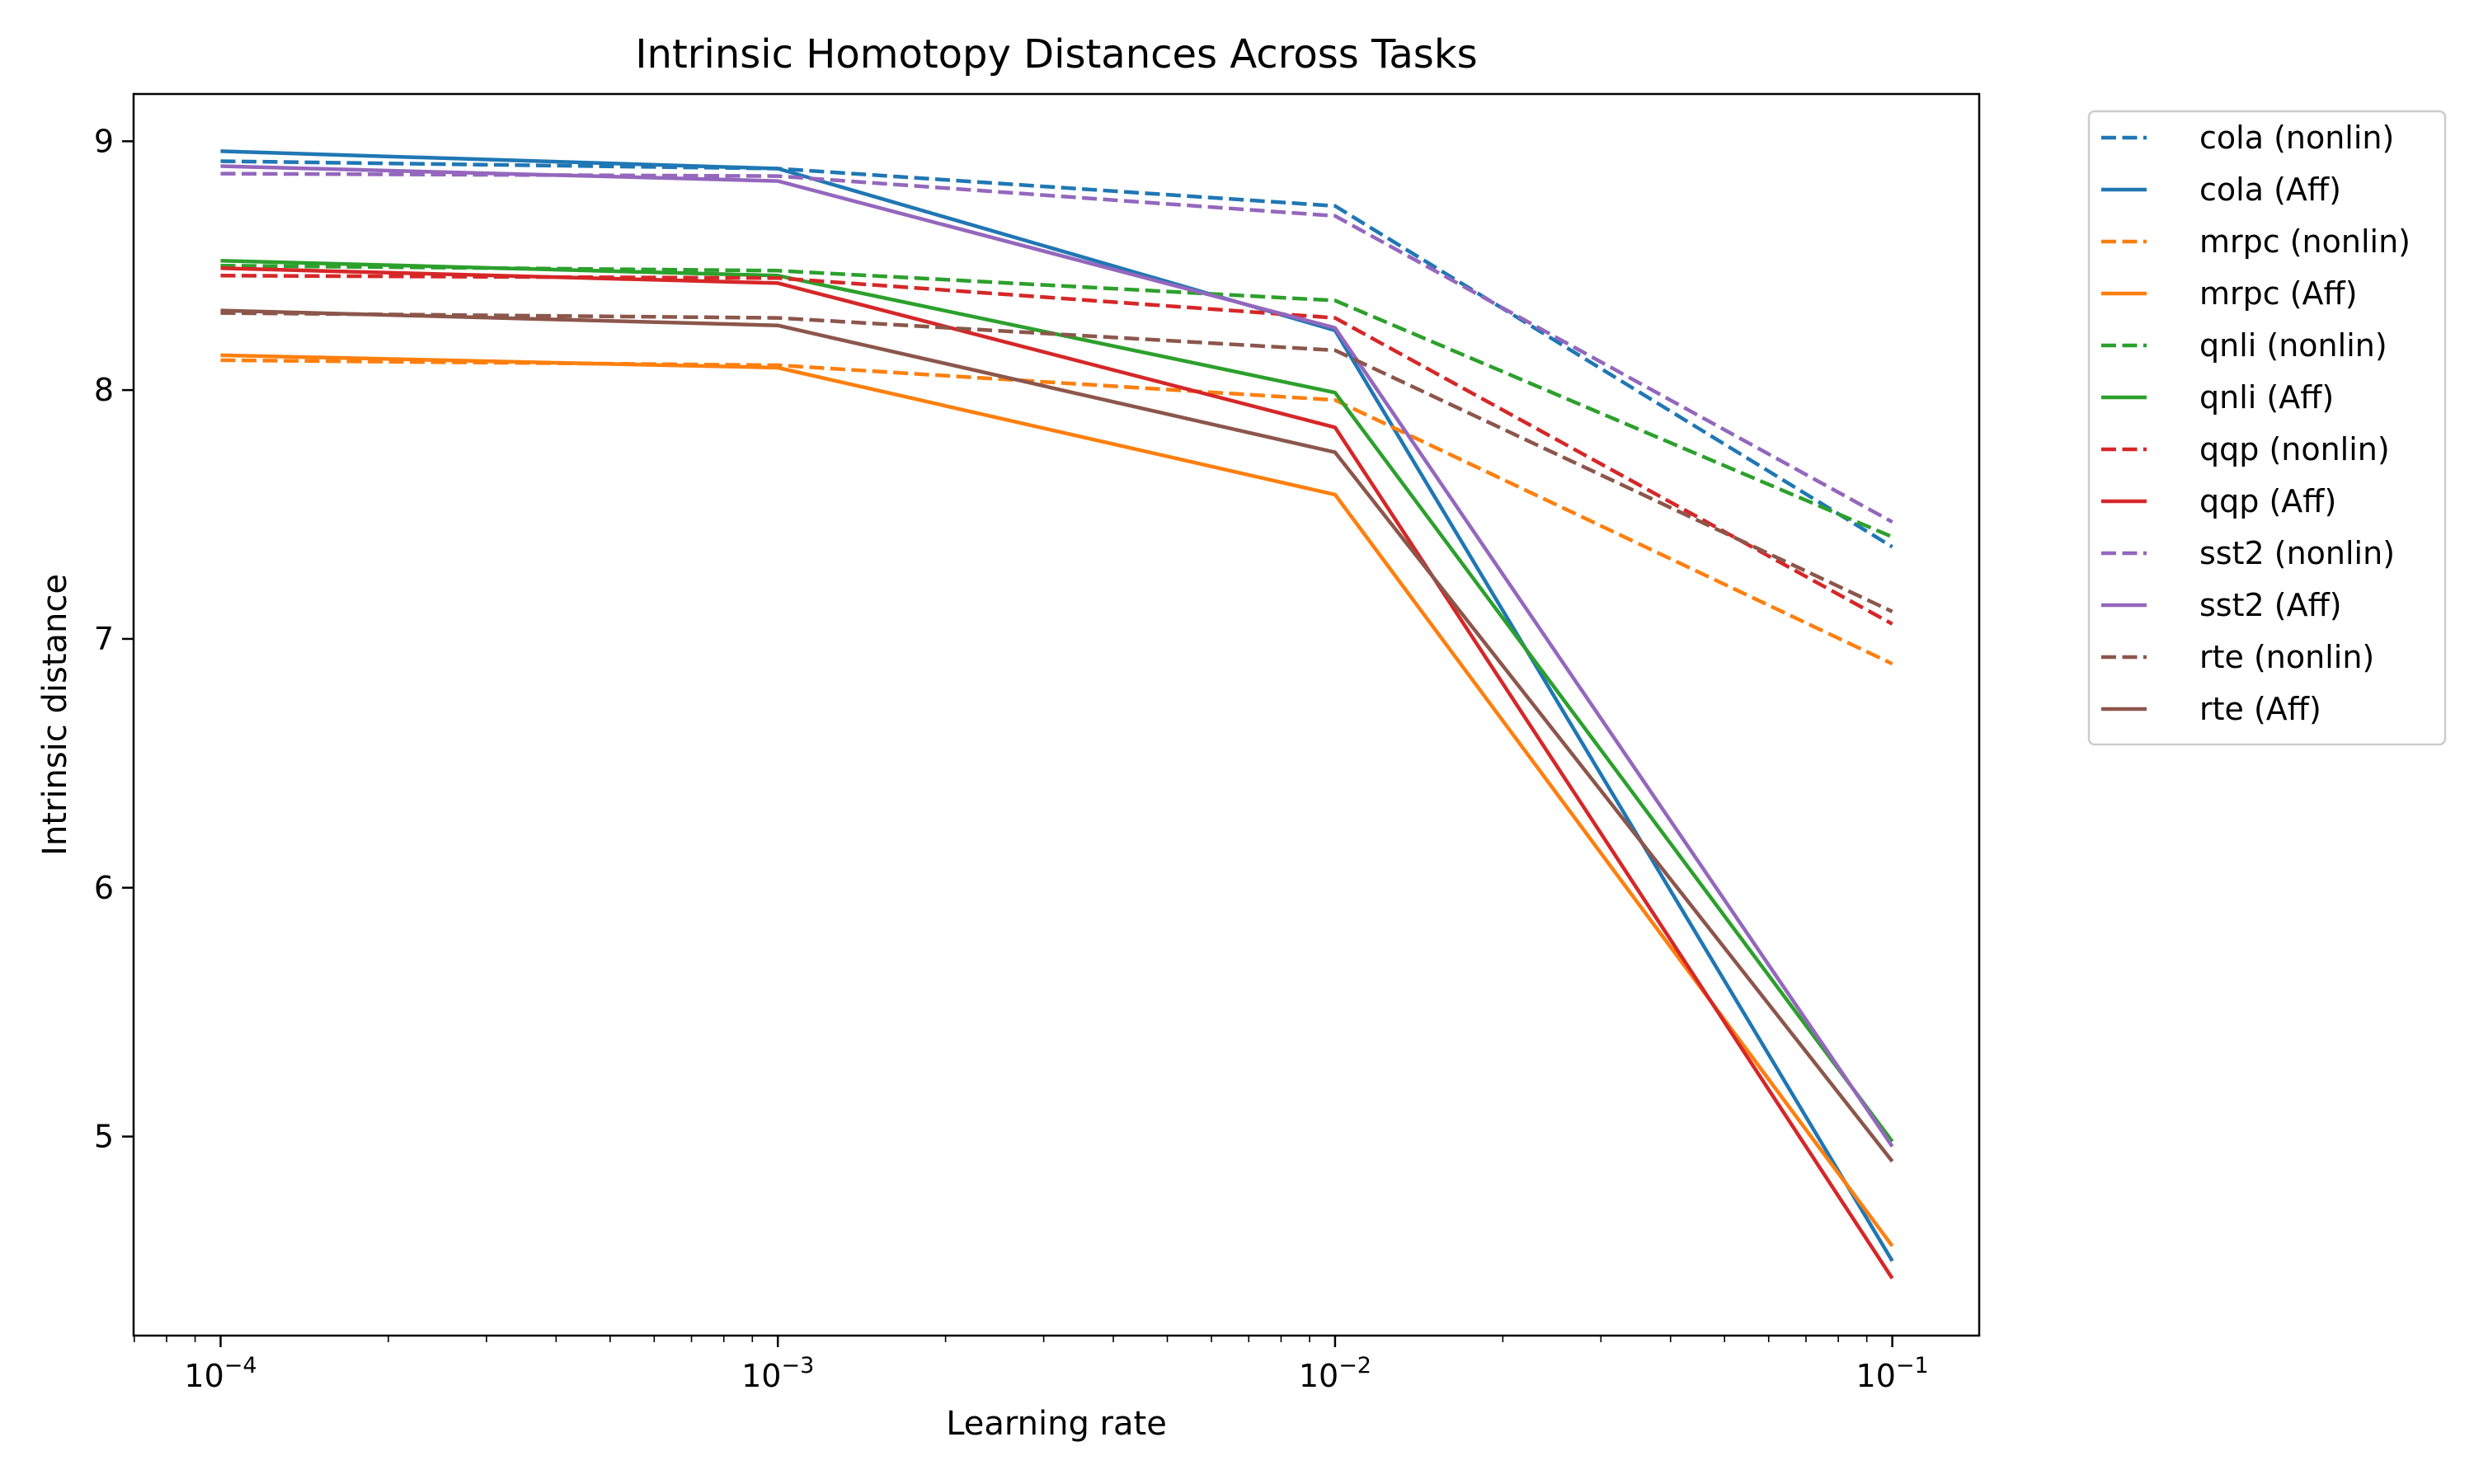 The height and width of the screenshot is (1484, 2474). I want to click on x-tick-label: 10⁻², so click(1335, 1373).